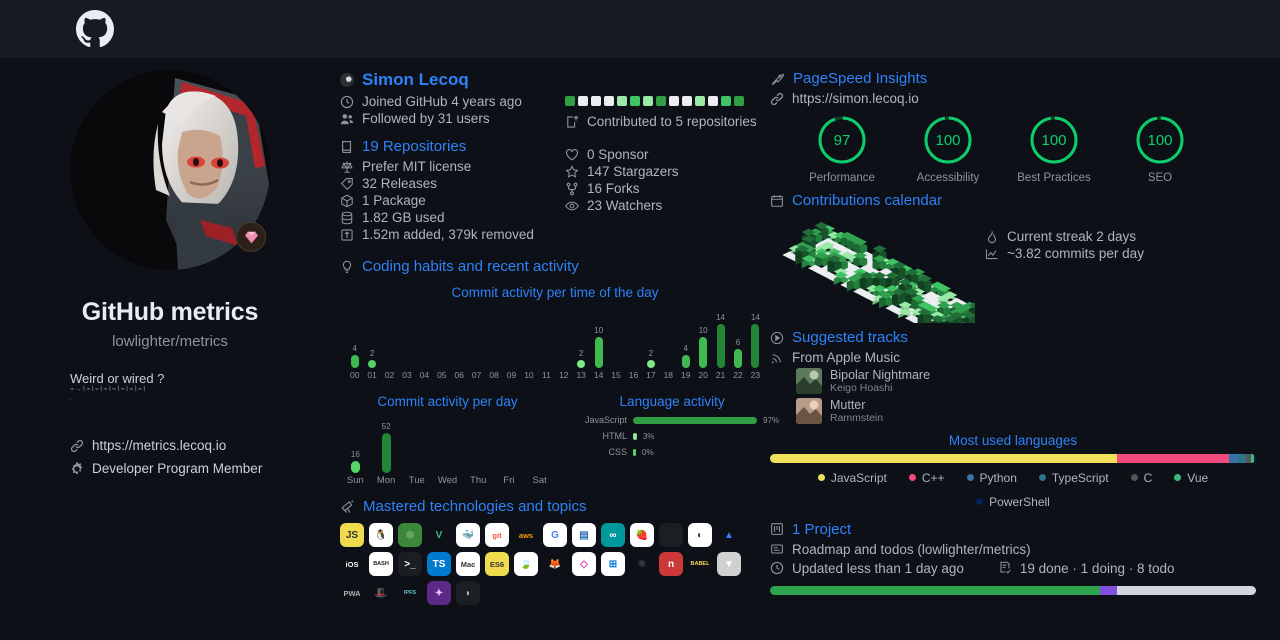 Image resolution: width=1280 pixels, height=640 pixels. Describe the element at coordinates (381, 564) in the screenshot. I see `bash-icon: BASH` at that location.